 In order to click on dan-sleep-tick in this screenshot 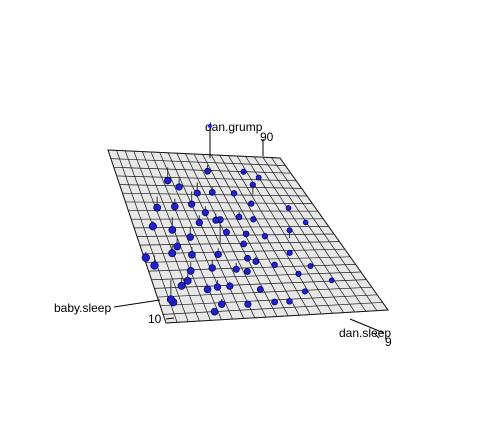, I will do `click(376, 335)`.